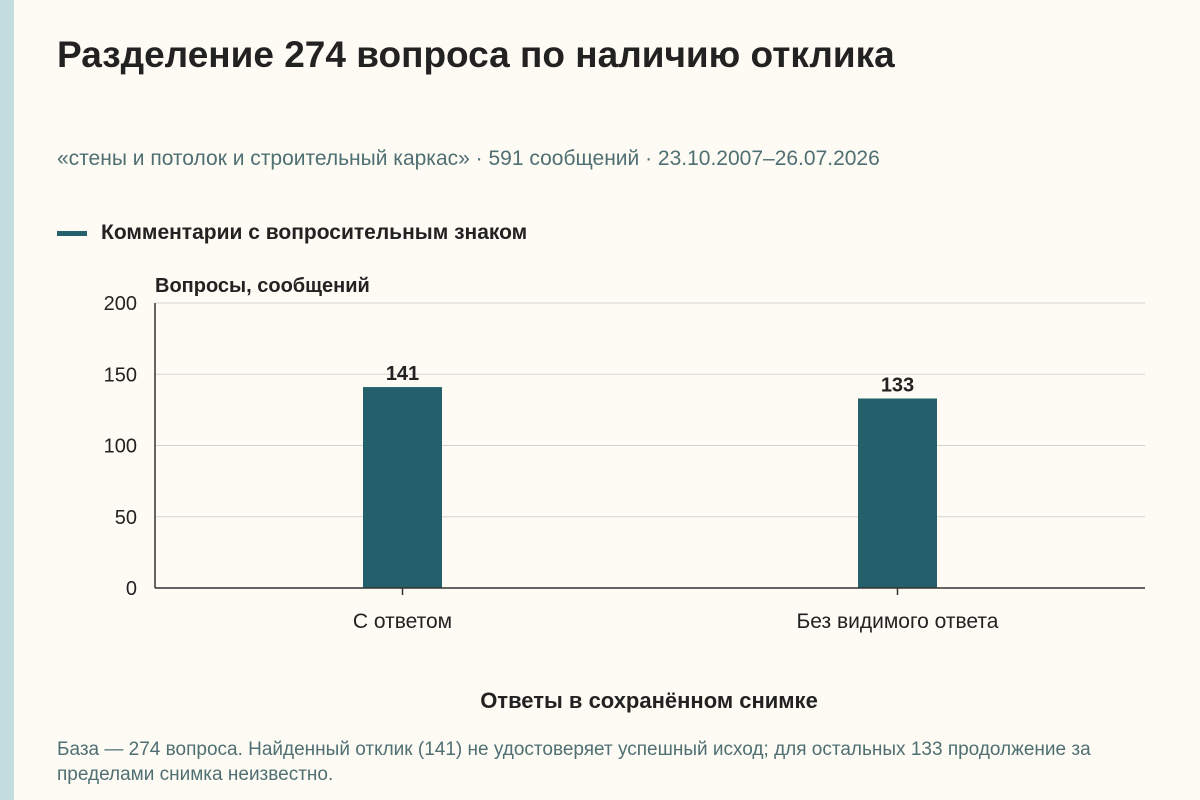 The height and width of the screenshot is (800, 1200). I want to click on y-tick-label: 200, so click(120, 304).